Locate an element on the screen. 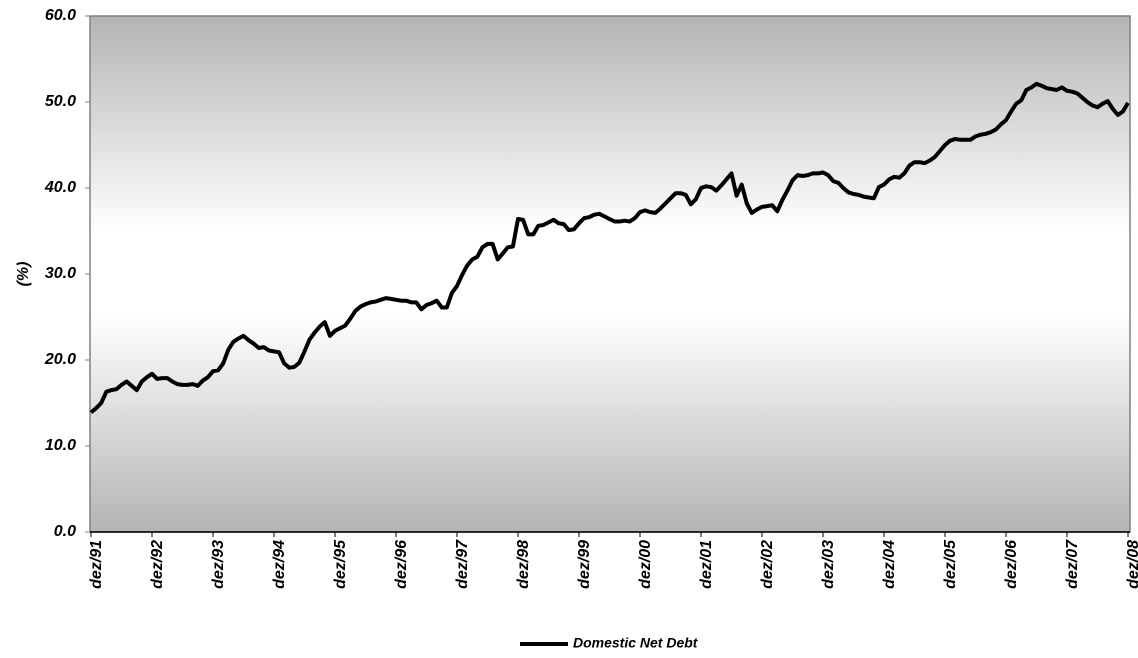 This screenshot has height=658, width=1138. x-tick-label: dez/05 is located at coordinates (950, 564).